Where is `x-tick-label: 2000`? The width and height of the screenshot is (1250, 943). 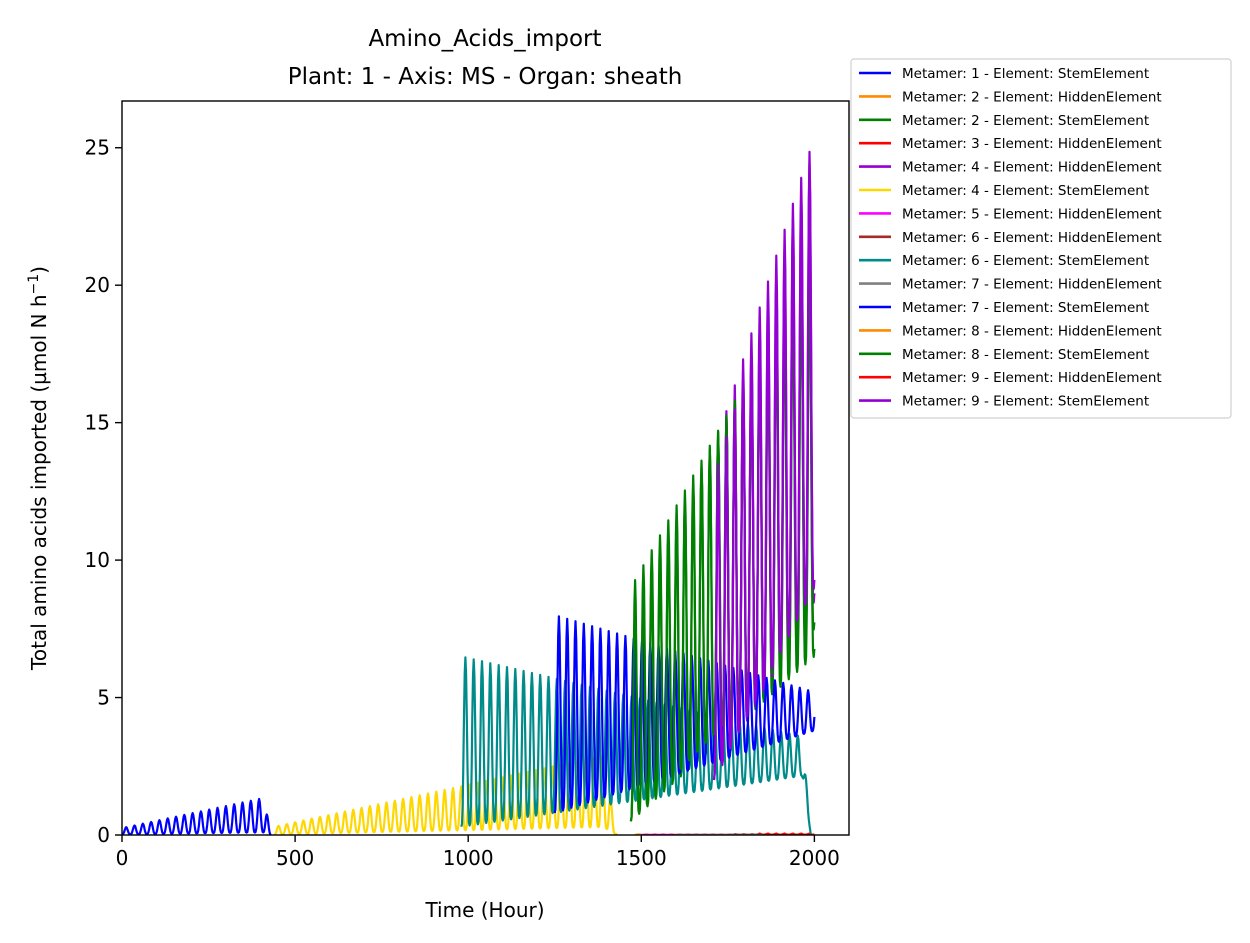
x-tick-label: 2000 is located at coordinates (814, 858).